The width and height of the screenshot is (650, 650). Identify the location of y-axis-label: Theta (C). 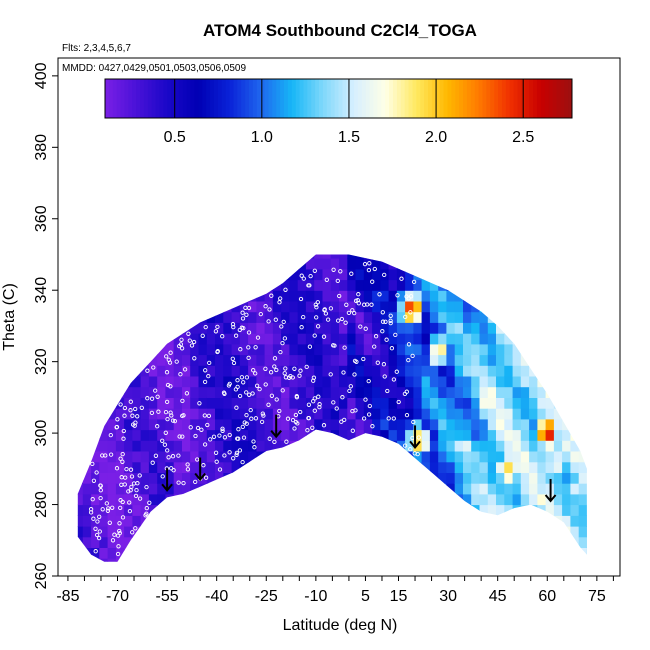
(9, 317).